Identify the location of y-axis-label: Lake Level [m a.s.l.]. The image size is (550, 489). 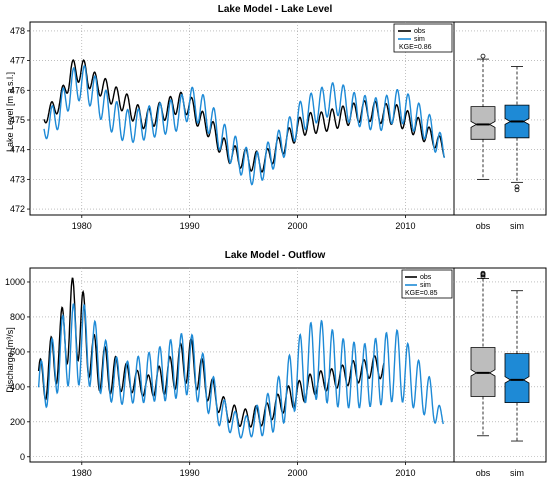
(10, 112).